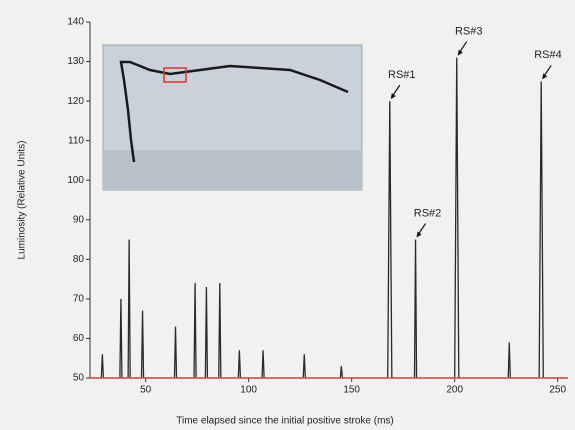  Describe the element at coordinates (75, 61) in the screenshot. I see `y-tick-label: 130` at that location.